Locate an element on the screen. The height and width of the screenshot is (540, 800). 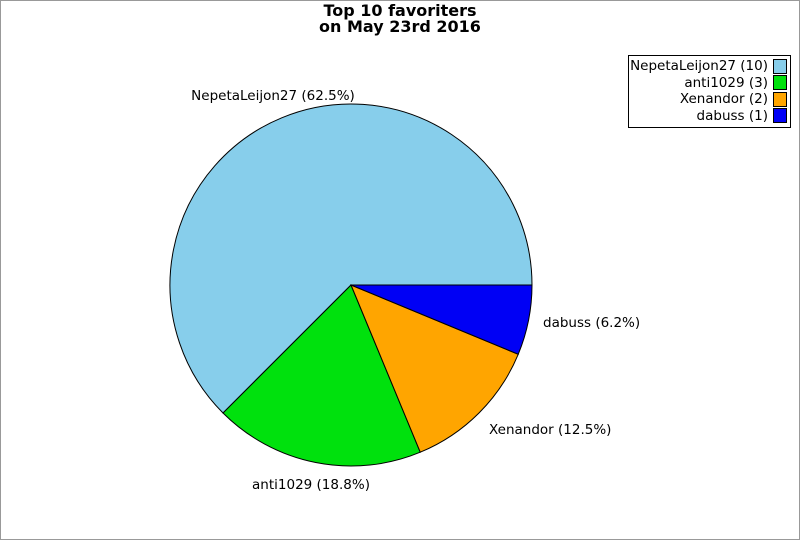
legend-row-dabuss: dabuss (1) is located at coordinates (709, 116).